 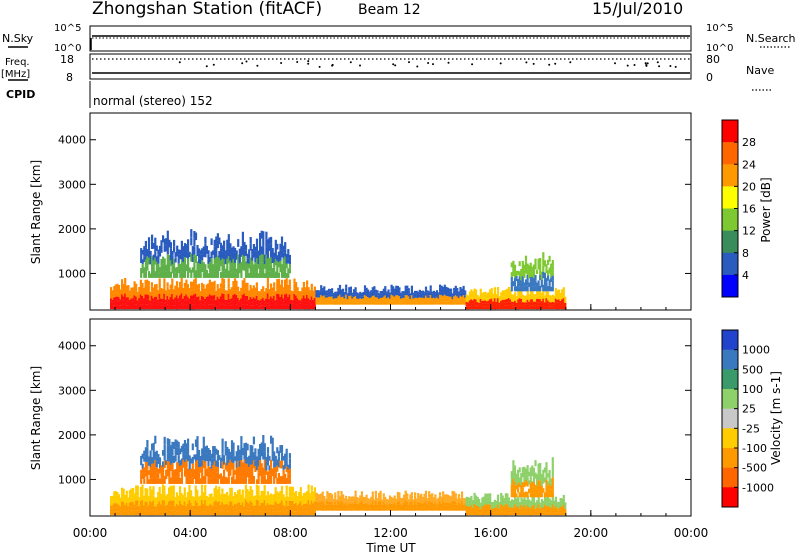 What do you see at coordinates (20, 94) in the screenshot?
I see `cpid-label: CPID` at bounding box center [20, 94].